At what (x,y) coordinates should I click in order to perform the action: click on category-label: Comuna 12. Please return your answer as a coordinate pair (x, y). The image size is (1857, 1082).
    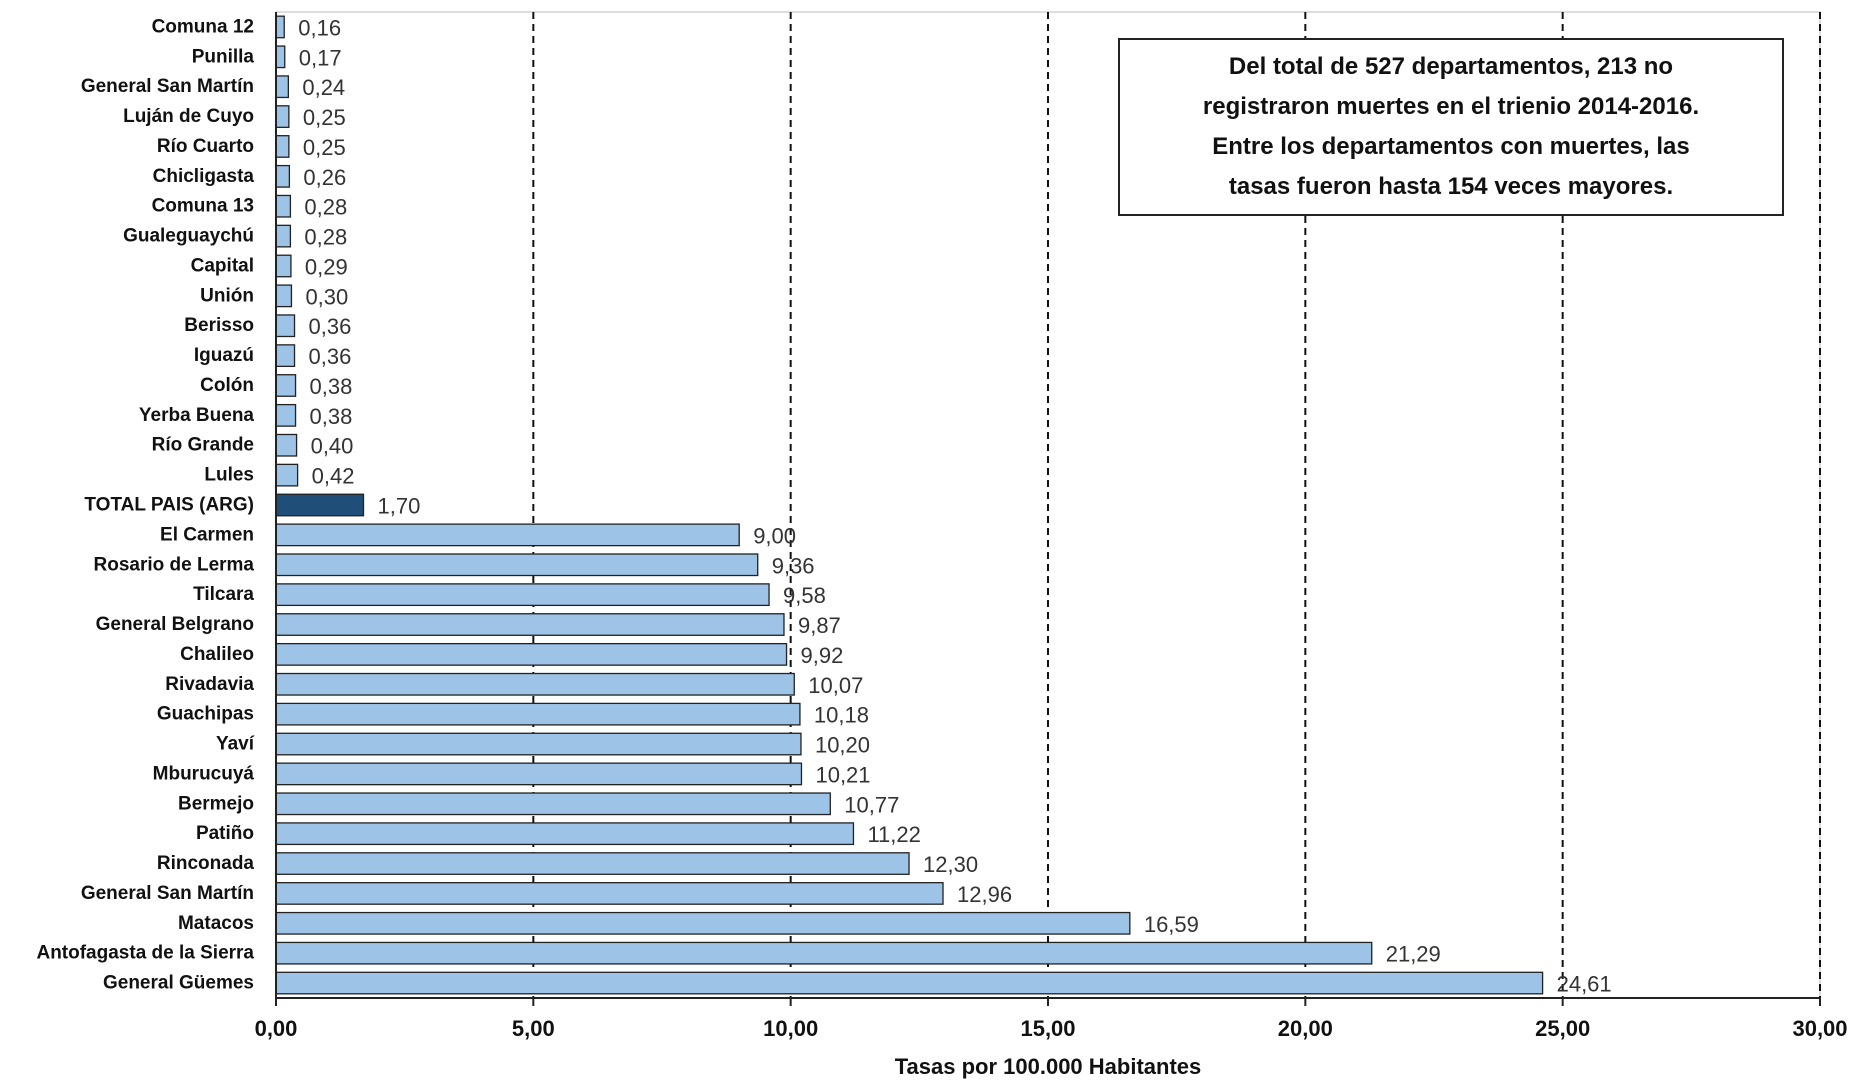
    Looking at the image, I should click on (203, 26).